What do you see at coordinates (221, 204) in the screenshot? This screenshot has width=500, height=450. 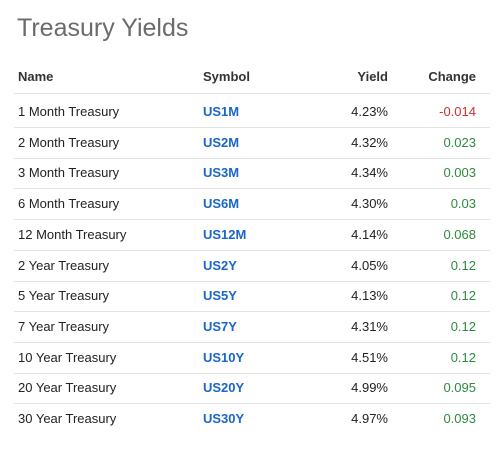 I see `symbol-link: US6M` at bounding box center [221, 204].